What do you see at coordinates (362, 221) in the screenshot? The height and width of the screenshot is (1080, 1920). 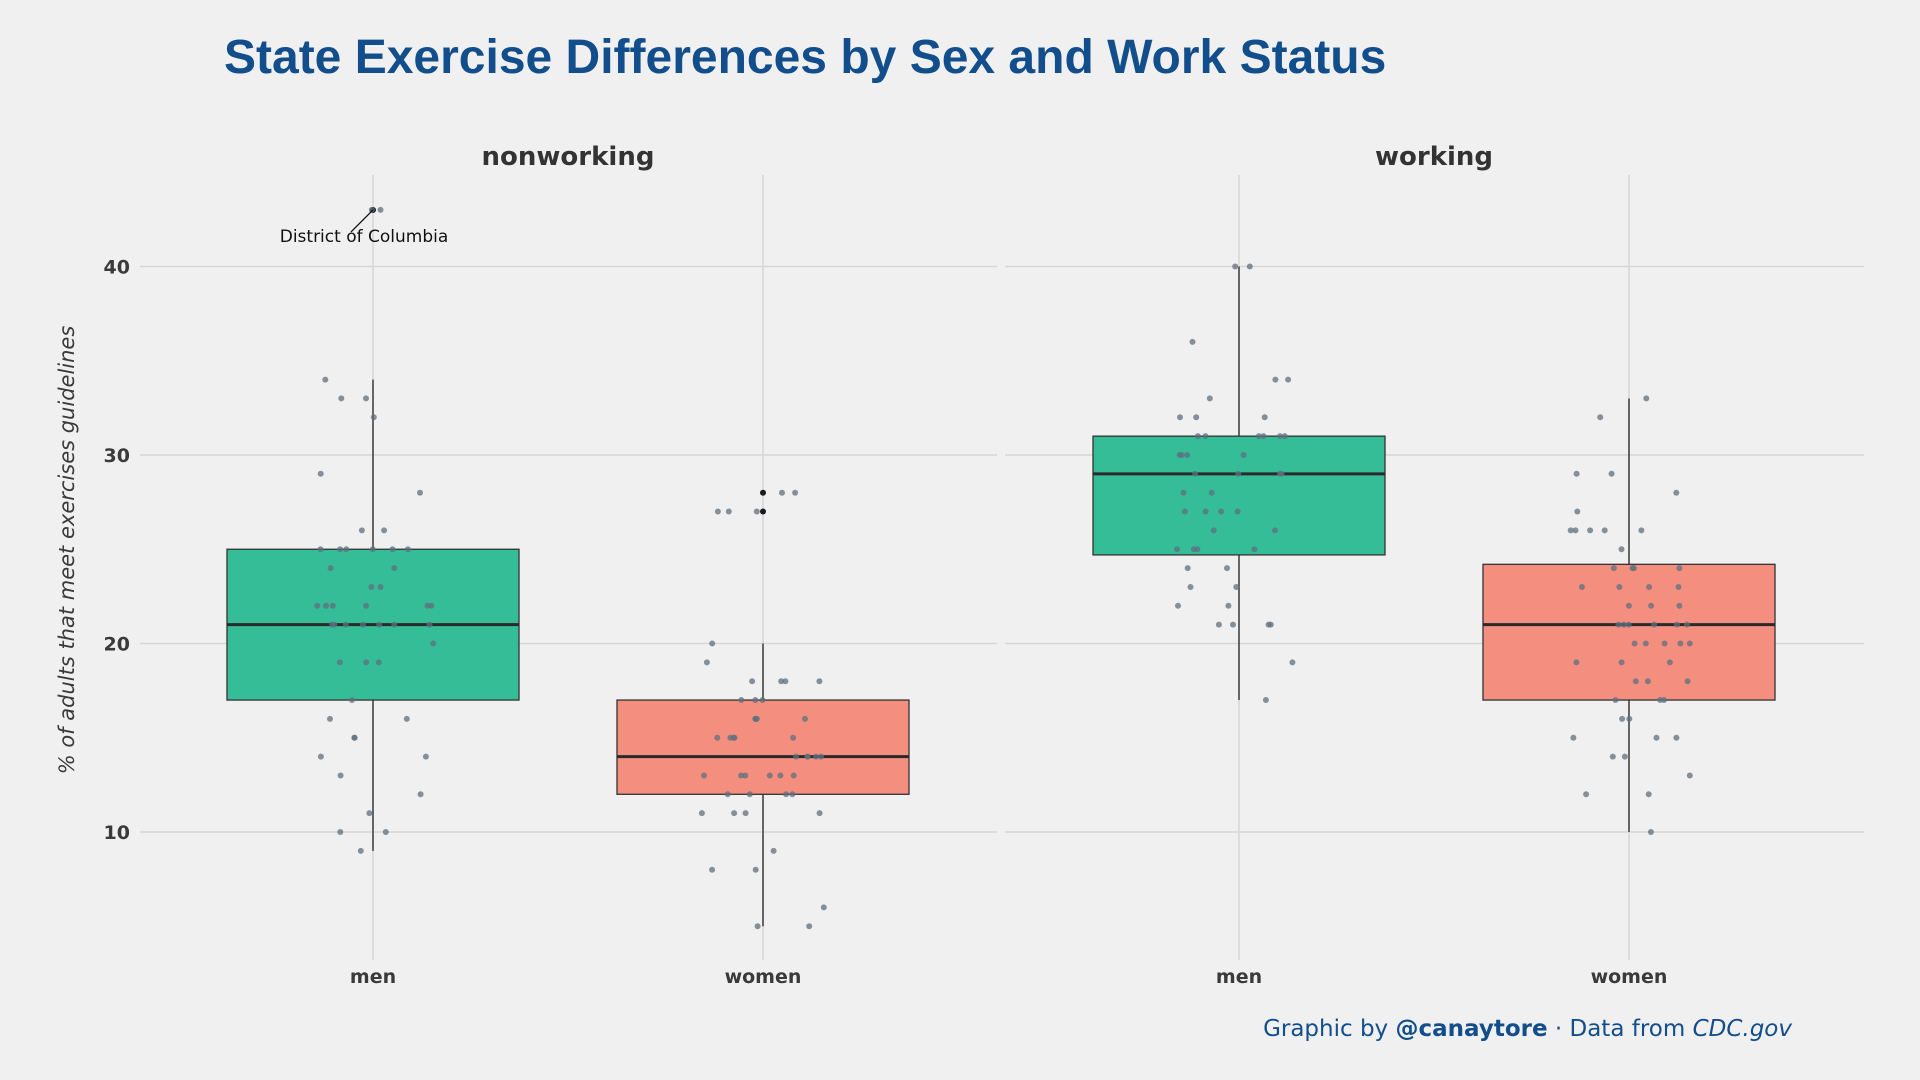 I see `annotation-leader` at bounding box center [362, 221].